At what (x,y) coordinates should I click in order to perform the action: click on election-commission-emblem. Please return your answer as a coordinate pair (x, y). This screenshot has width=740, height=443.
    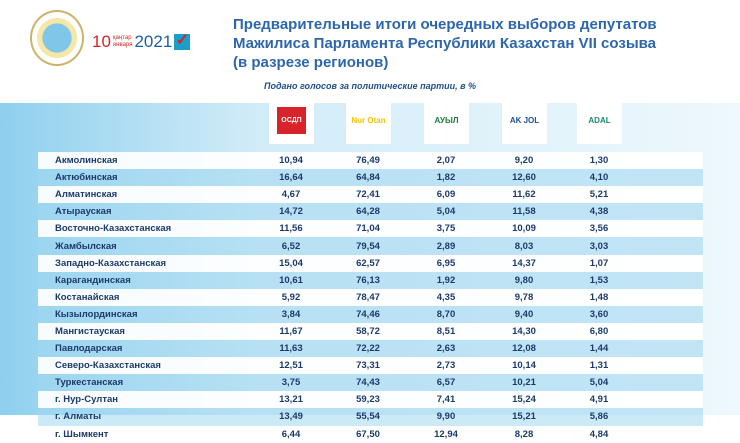
    Looking at the image, I should click on (57, 38).